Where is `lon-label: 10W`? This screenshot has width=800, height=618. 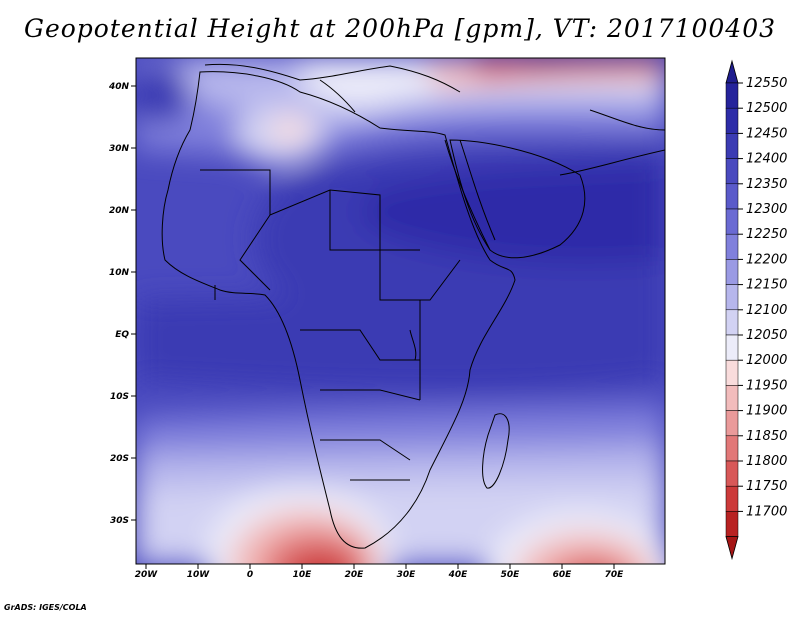 lon-label: 10W is located at coordinates (199, 575).